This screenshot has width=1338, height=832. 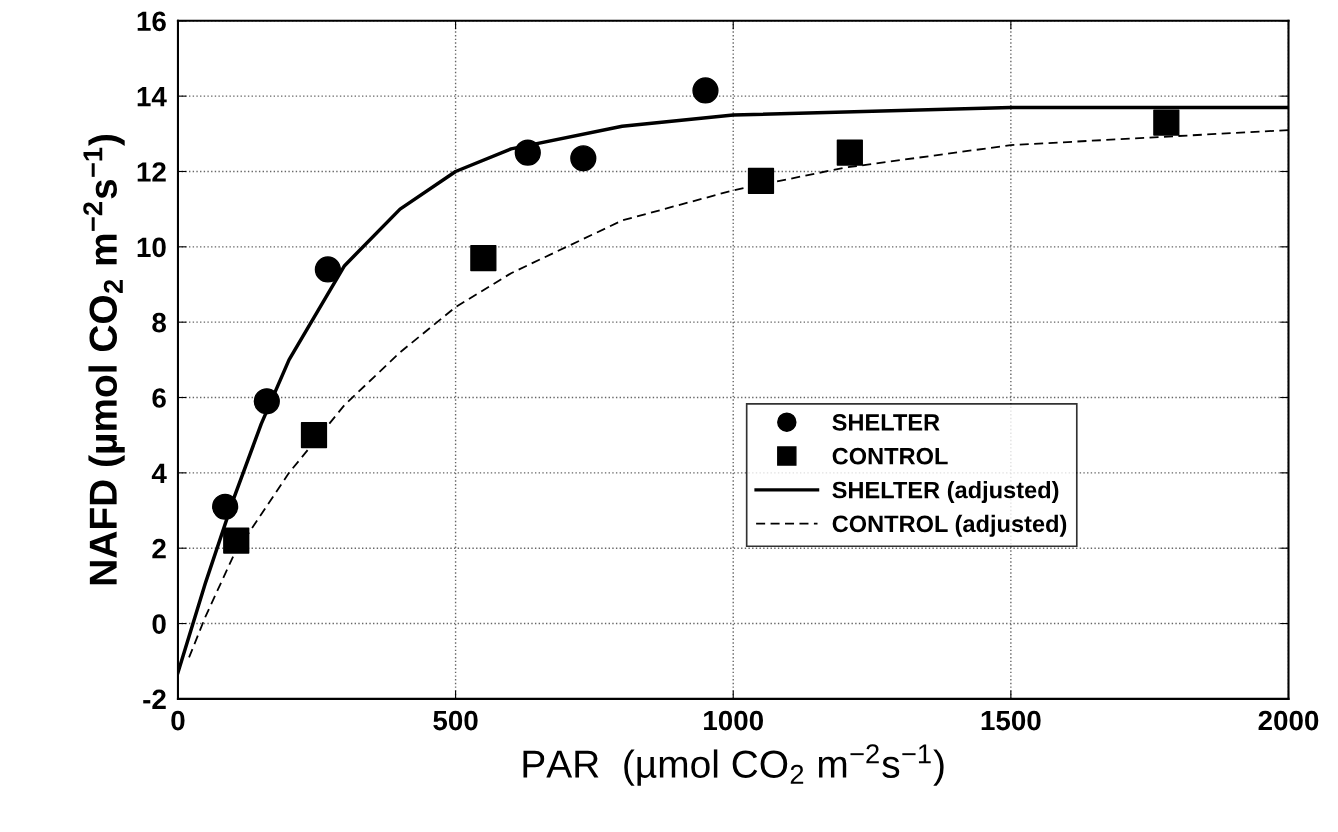 What do you see at coordinates (152, 97) in the screenshot?
I see `y-tick-label: 14` at bounding box center [152, 97].